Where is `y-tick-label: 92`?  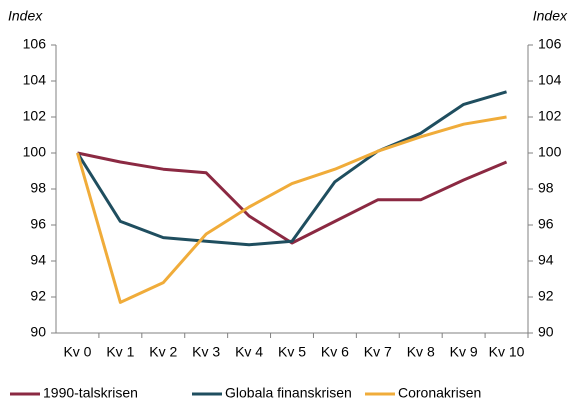
y-tick-label: 92 is located at coordinates (38, 296).